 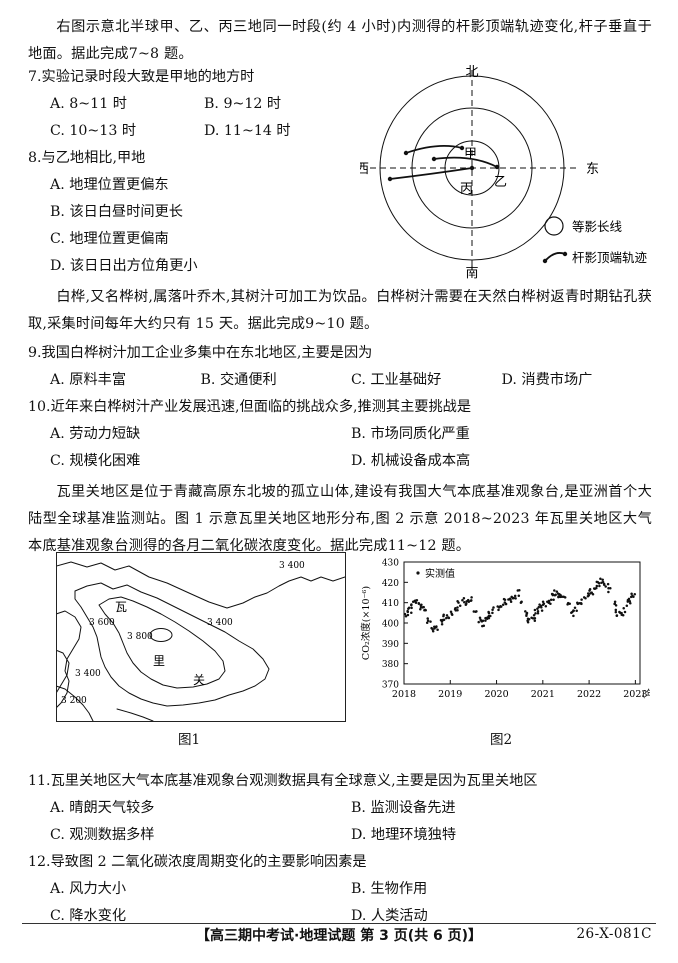 I want to click on place-name-char-li: 里, so click(x=159, y=661).